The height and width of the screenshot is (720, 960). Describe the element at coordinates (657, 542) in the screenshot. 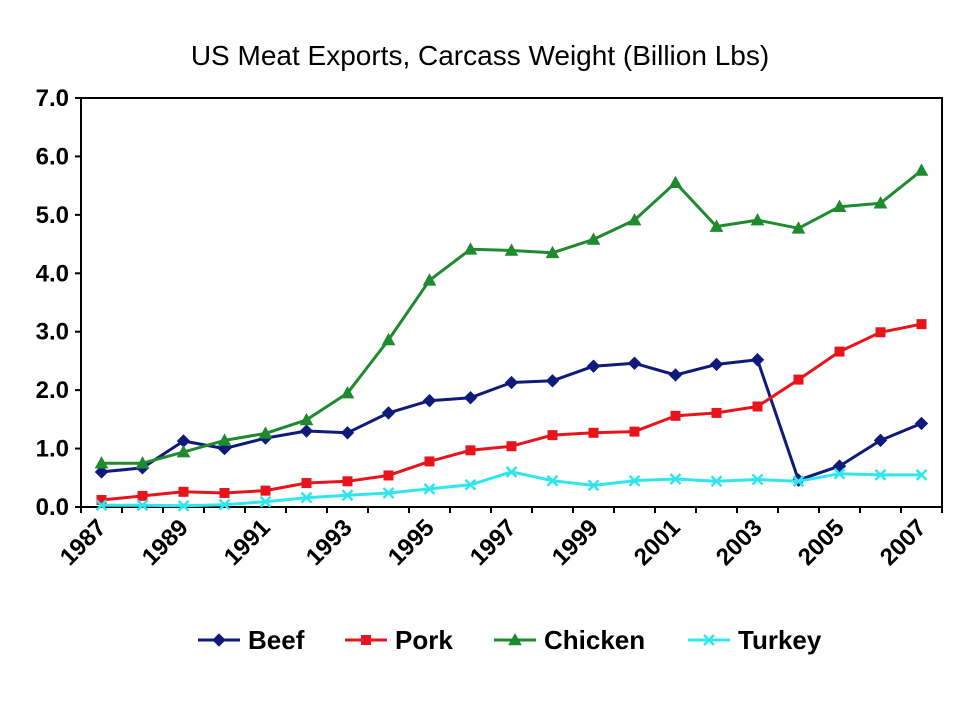

I see `x-tick-label: 2001` at that location.